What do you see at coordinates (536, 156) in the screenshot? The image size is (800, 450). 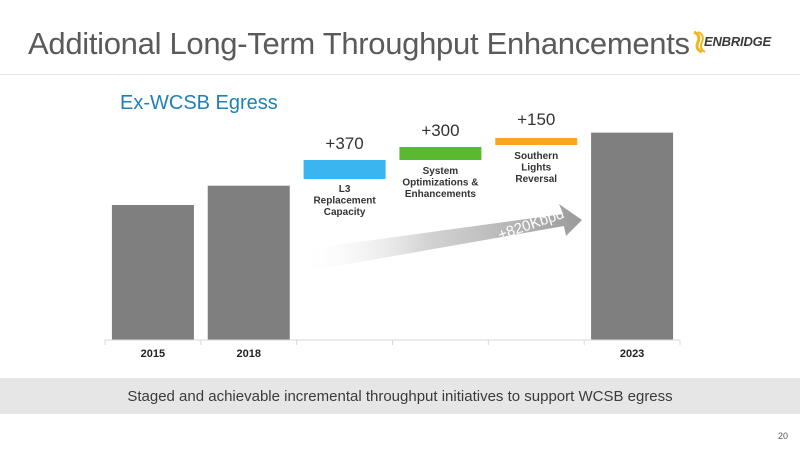 I see `increment-category-label: Southern` at bounding box center [536, 156].